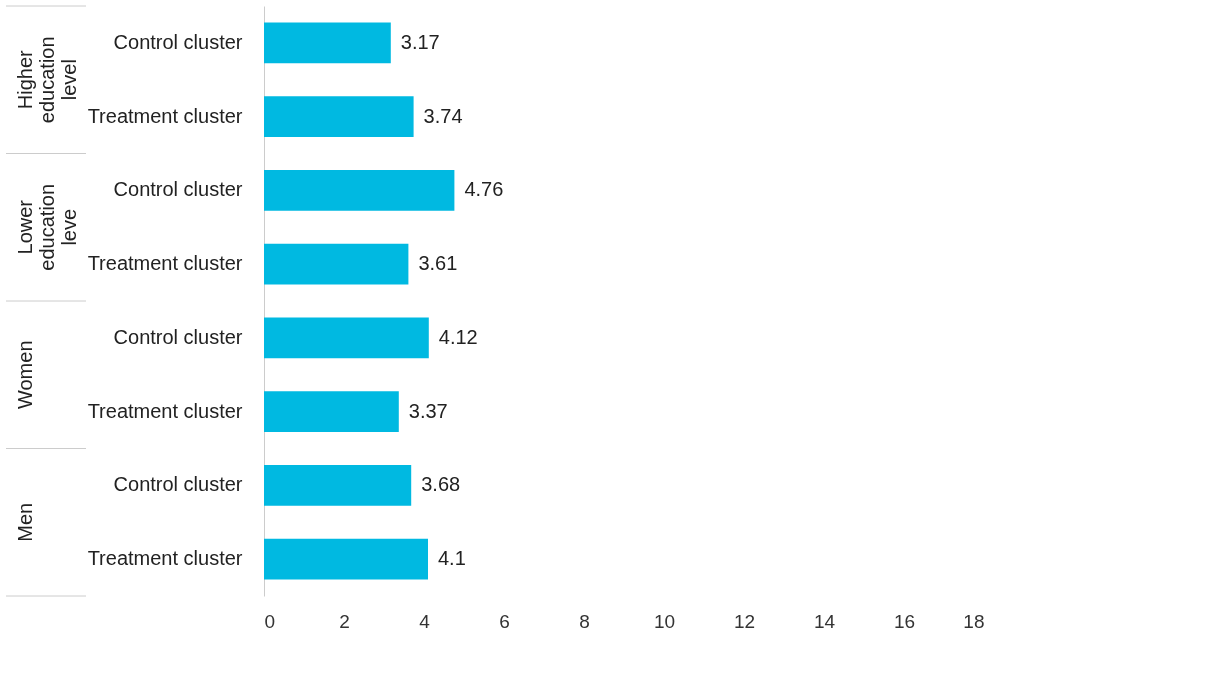 This screenshot has width=1218, height=692. I want to click on x-tick-label: 10, so click(664, 621).